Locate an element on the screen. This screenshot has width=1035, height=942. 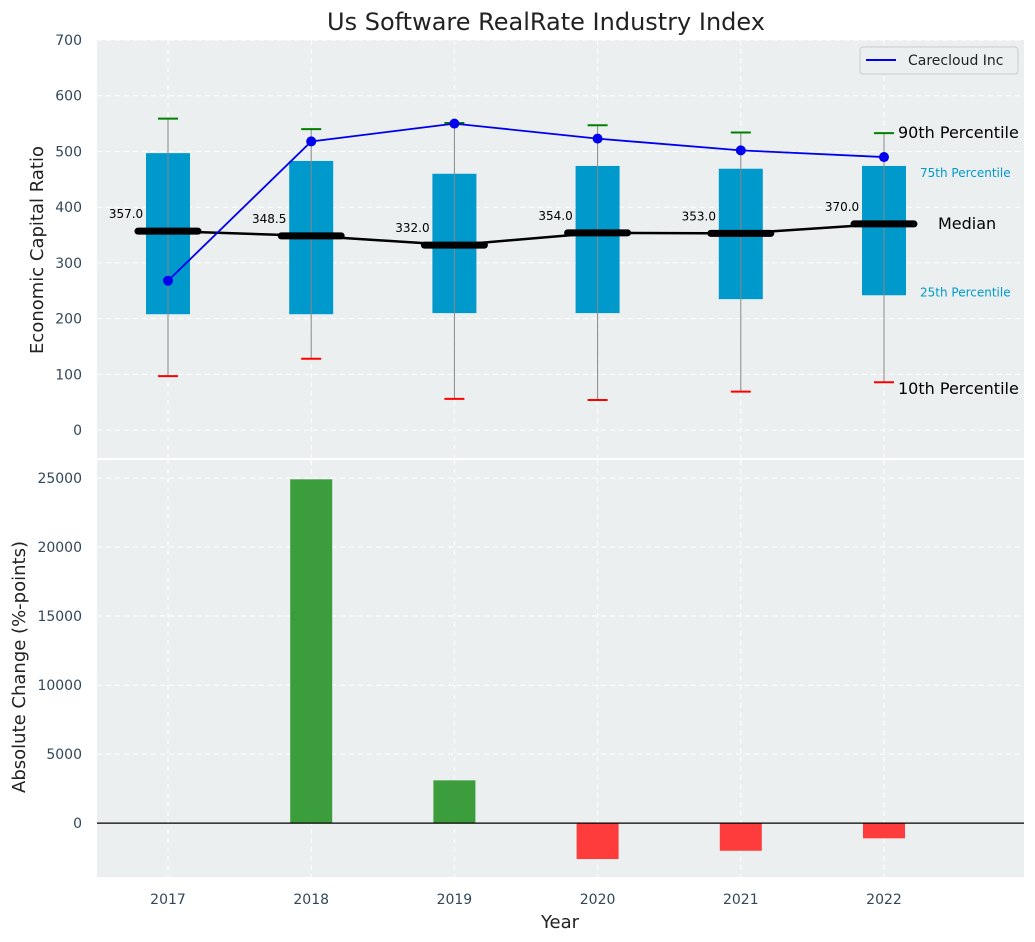
bar-2021 is located at coordinates (740, 837).